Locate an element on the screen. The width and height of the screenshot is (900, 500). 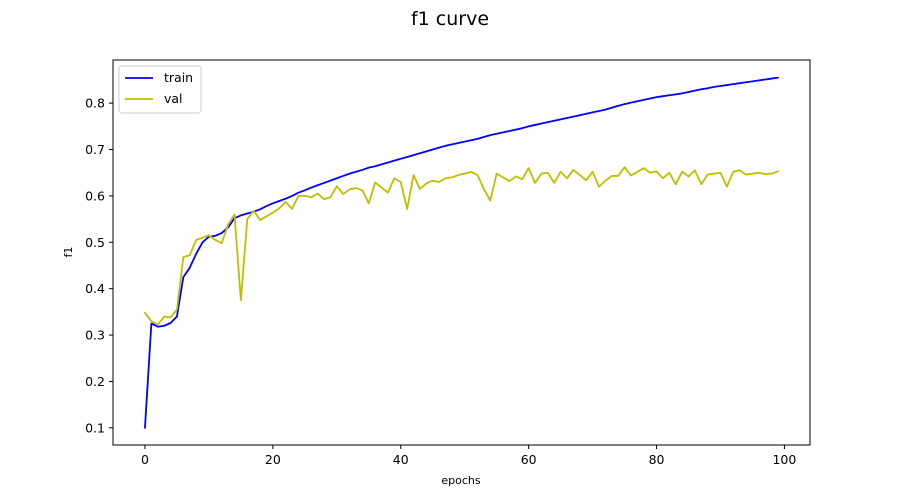
y-axis-label: f1 is located at coordinates (68, 252).